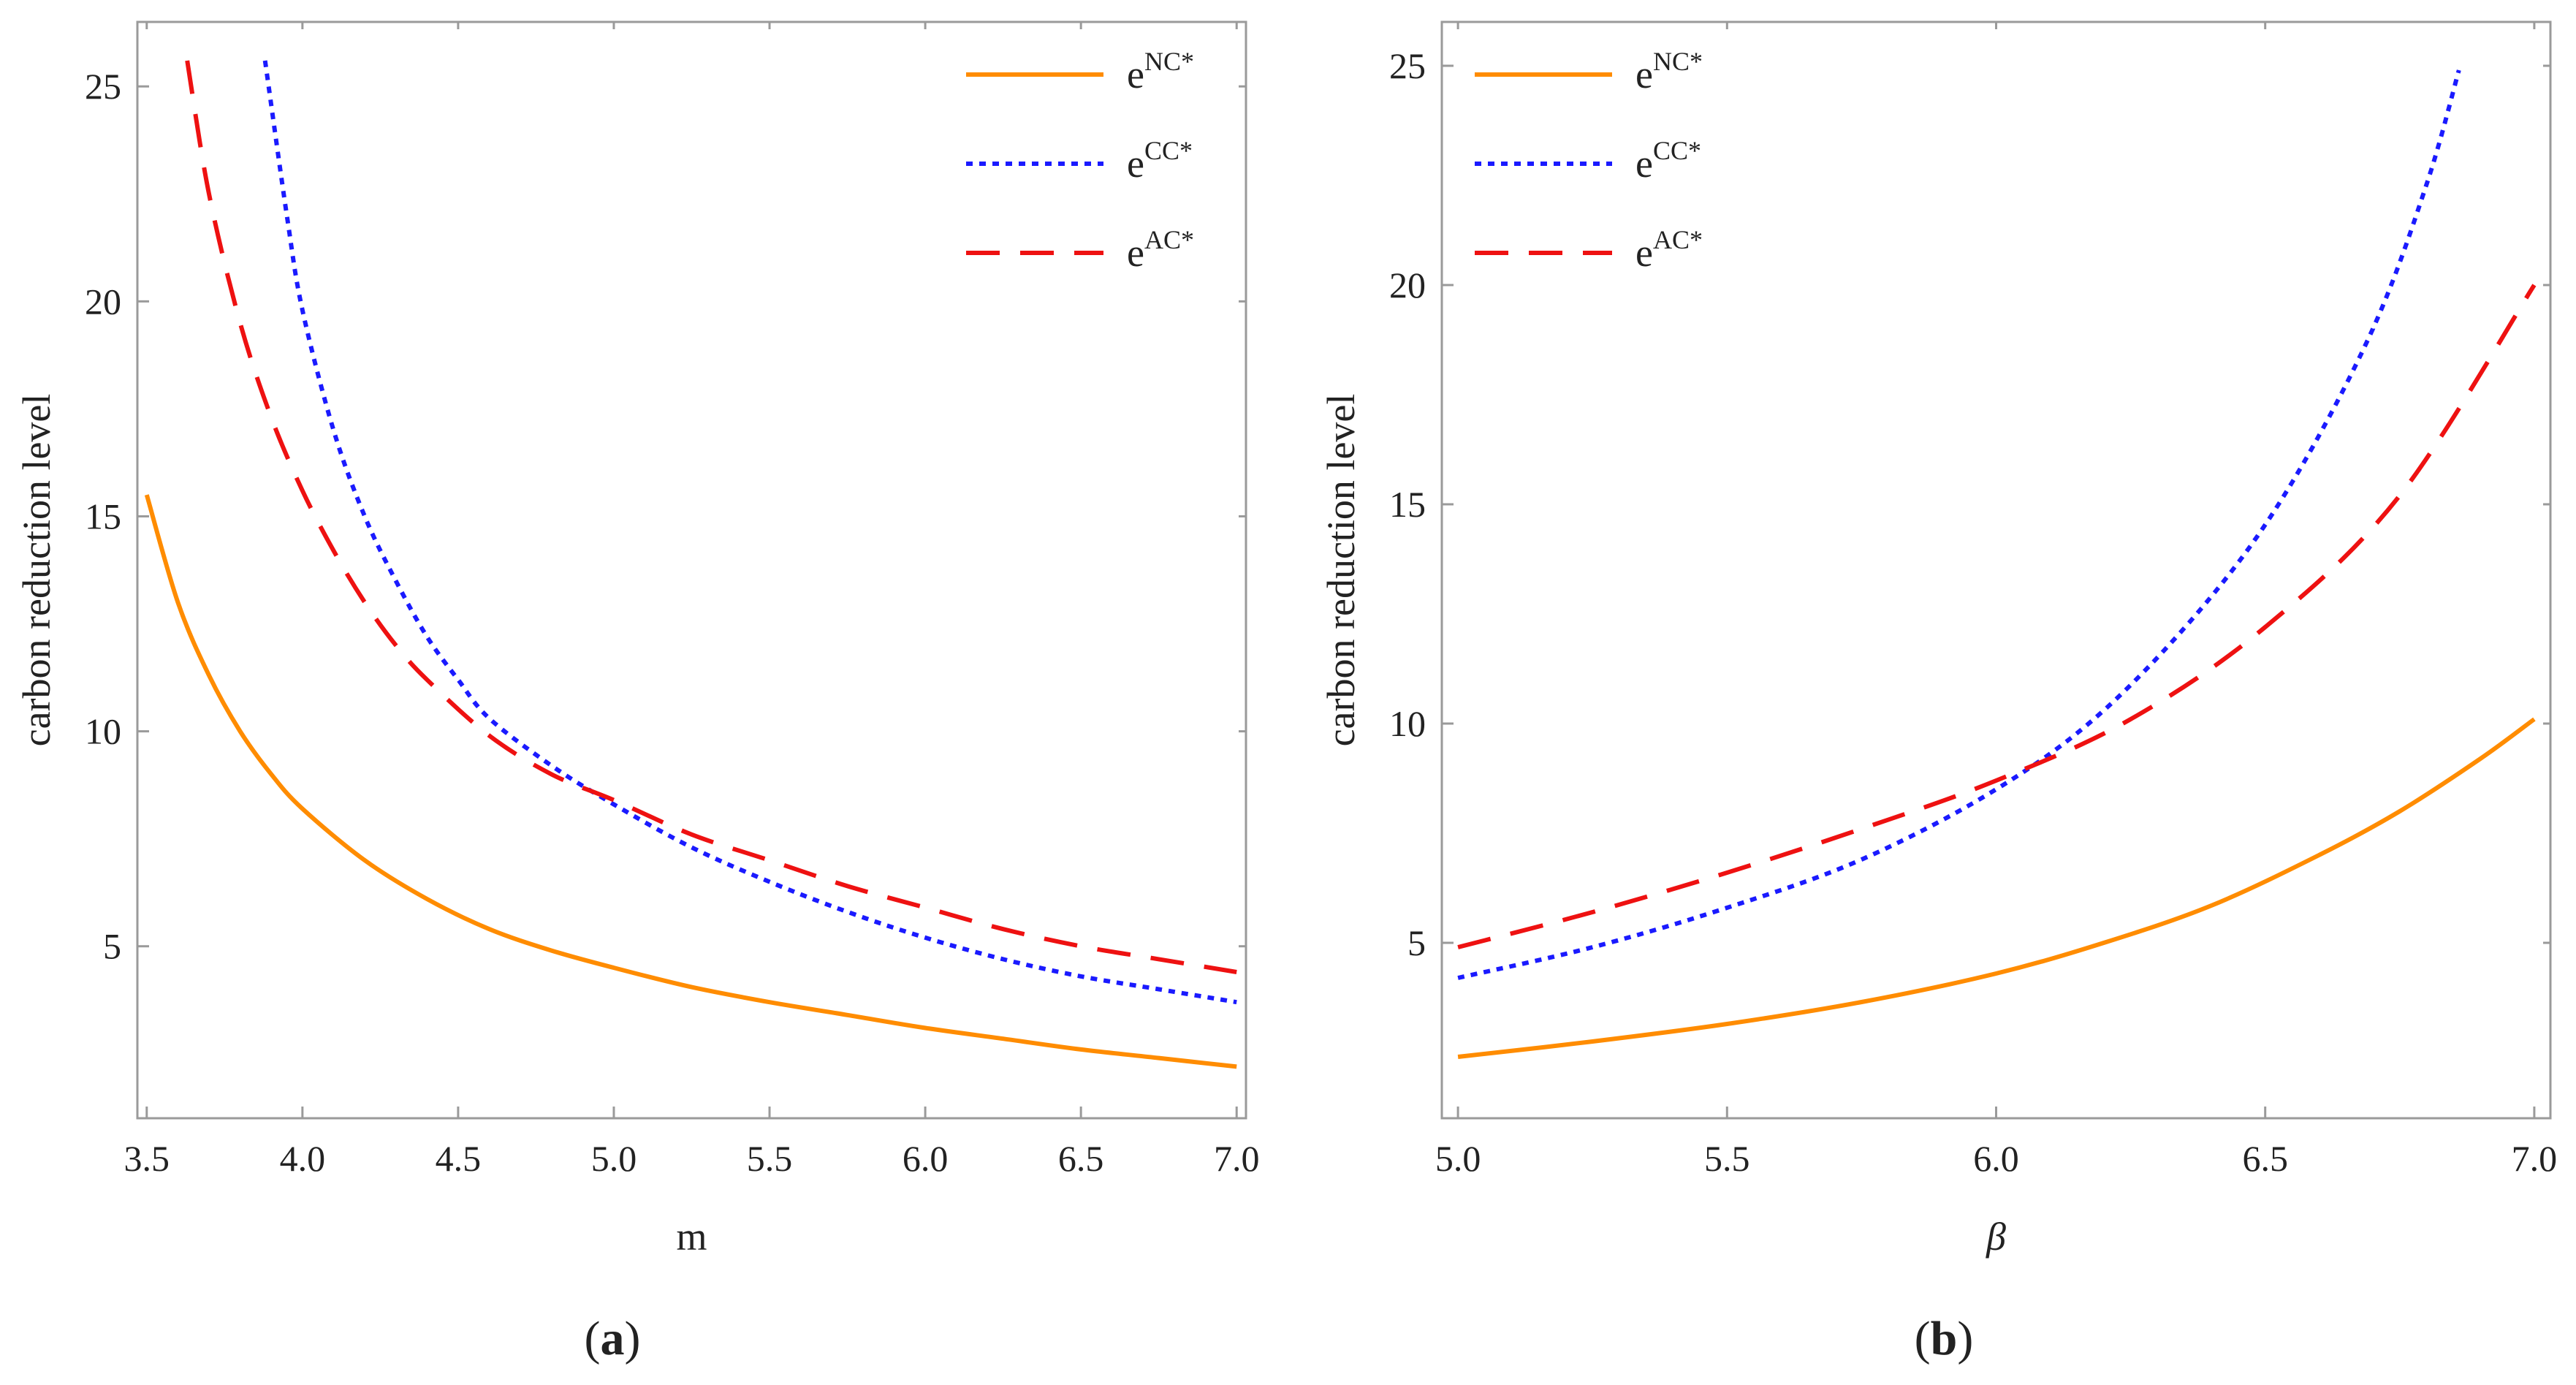  I want to click on caption-b-close: ), so click(1965, 1338).